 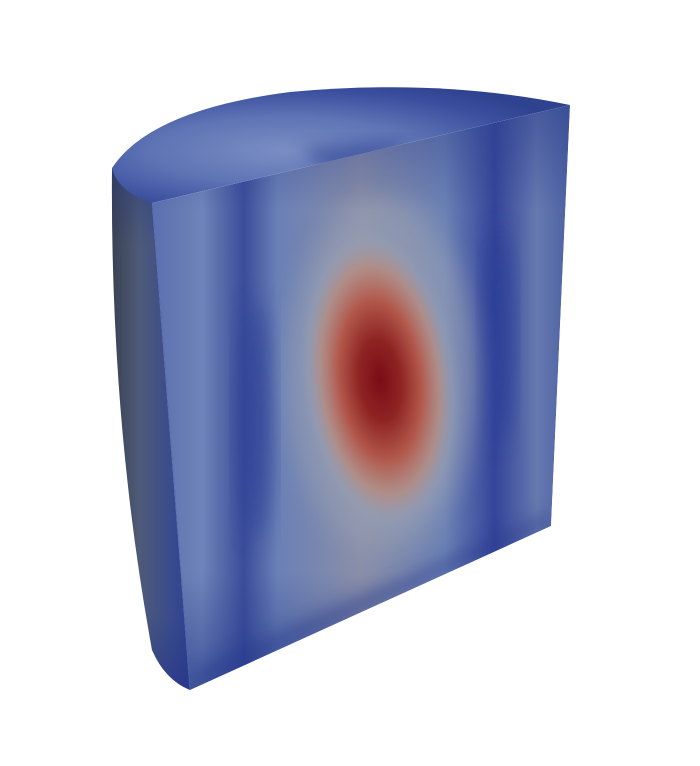 I want to click on outer-curved-surface, so click(x=150, y=429).